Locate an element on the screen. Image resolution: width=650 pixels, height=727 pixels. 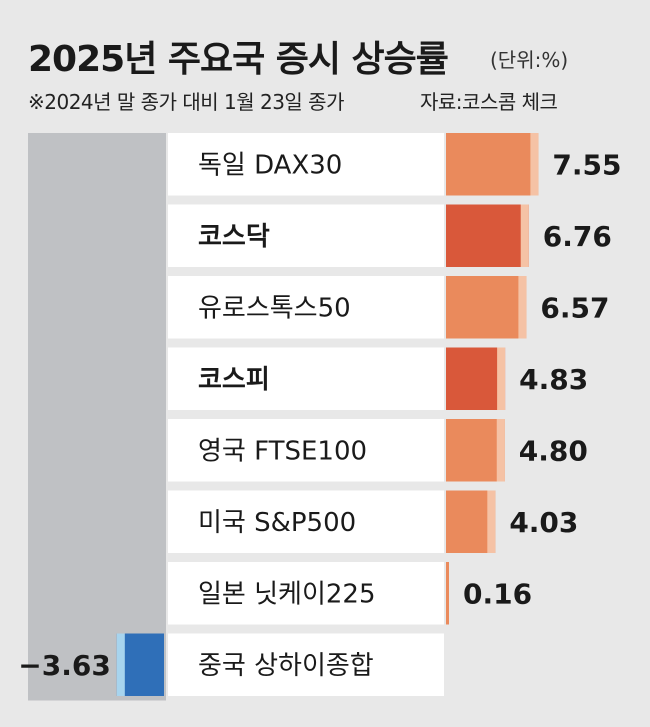
value-label: 6.76 is located at coordinates (577, 236).